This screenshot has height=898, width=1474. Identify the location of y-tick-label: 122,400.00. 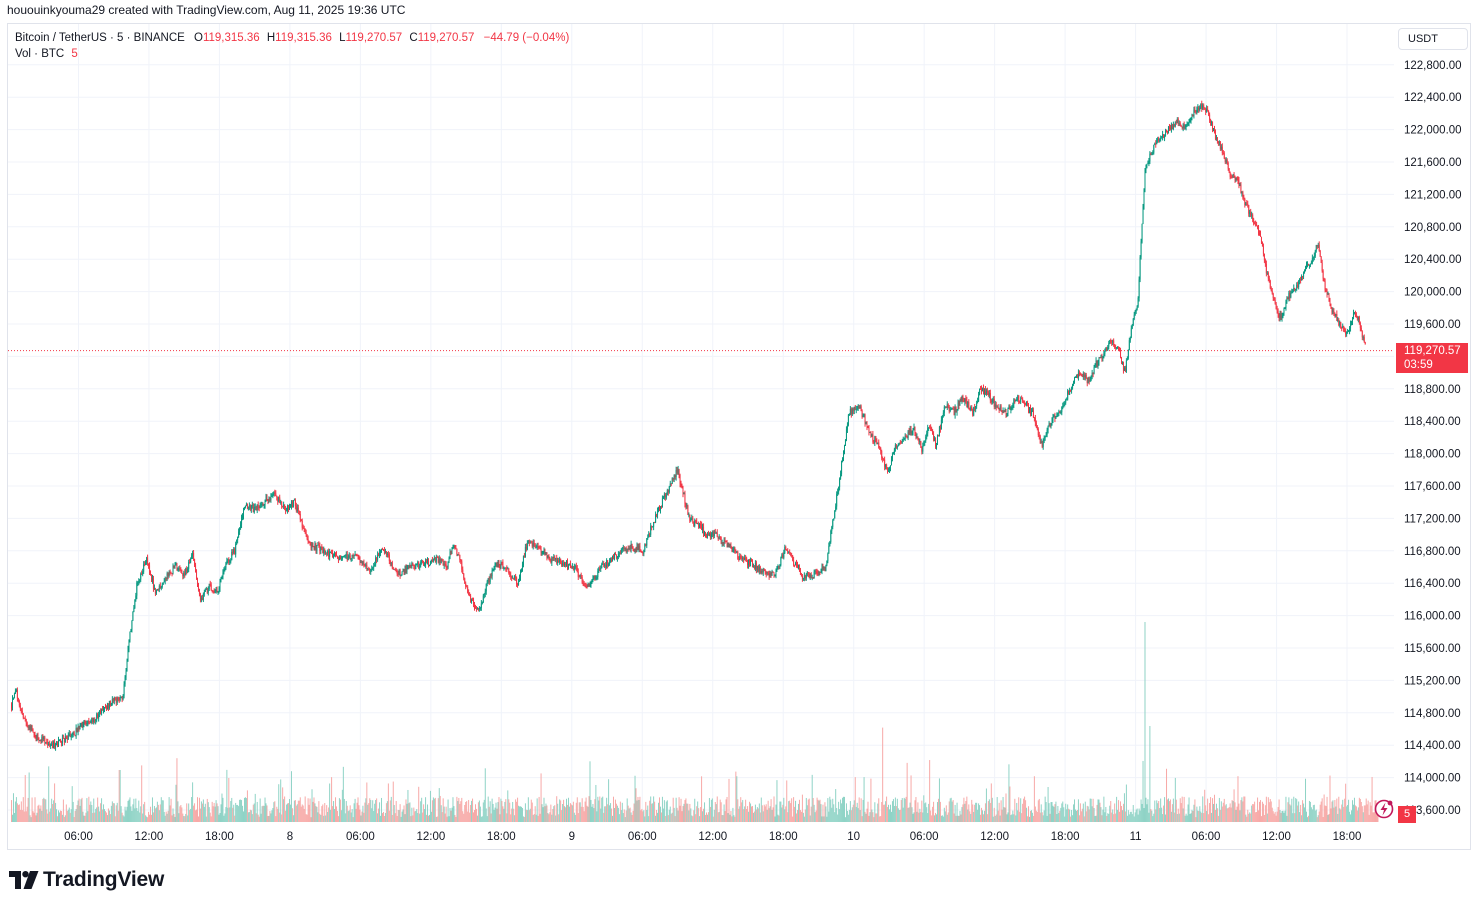
(1433, 98).